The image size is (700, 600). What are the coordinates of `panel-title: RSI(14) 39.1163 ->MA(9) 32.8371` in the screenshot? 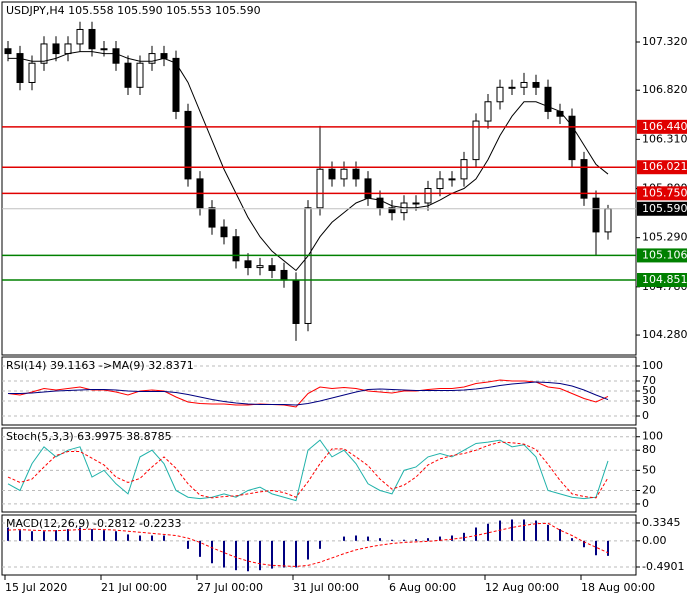 It's located at (100, 365).